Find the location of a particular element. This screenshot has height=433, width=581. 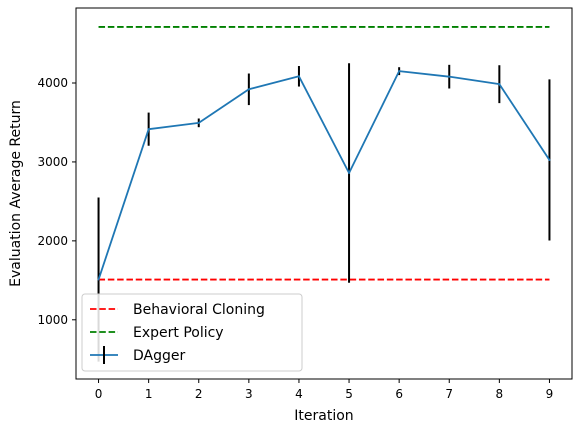

y-tick-label: 3000 is located at coordinates (52, 162).